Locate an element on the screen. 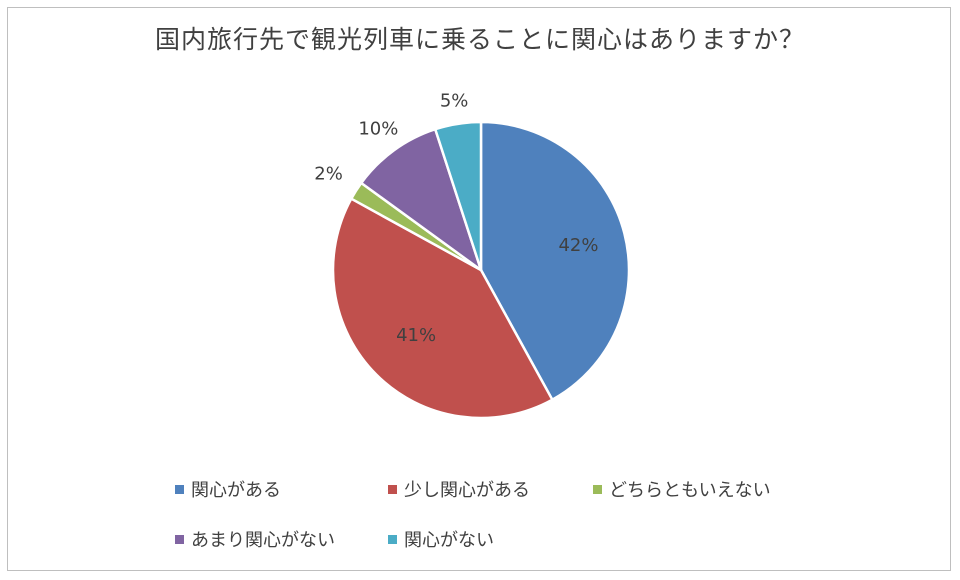  slice-data-label: 5% is located at coordinates (454, 100).